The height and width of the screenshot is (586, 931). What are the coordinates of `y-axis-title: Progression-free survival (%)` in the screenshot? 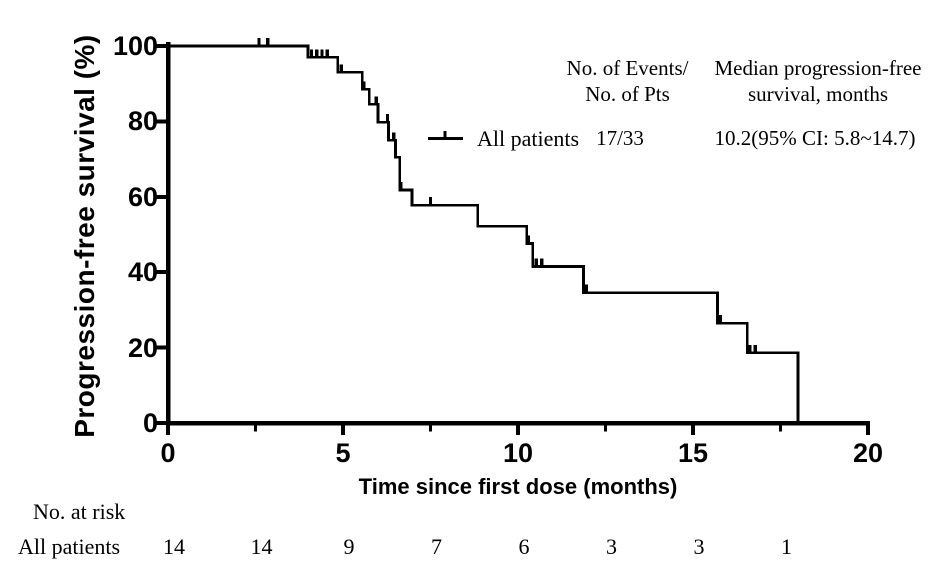 It's located at (84, 236).